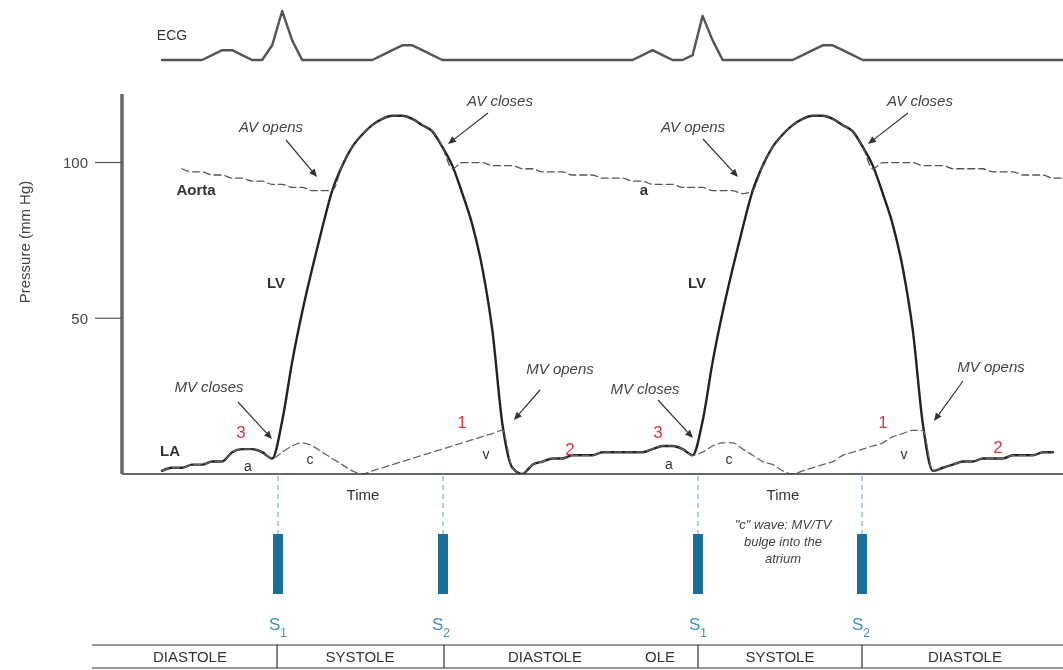 The height and width of the screenshot is (670, 1063). Describe the element at coordinates (172, 35) in the screenshot. I see `series-label: ECG` at that location.